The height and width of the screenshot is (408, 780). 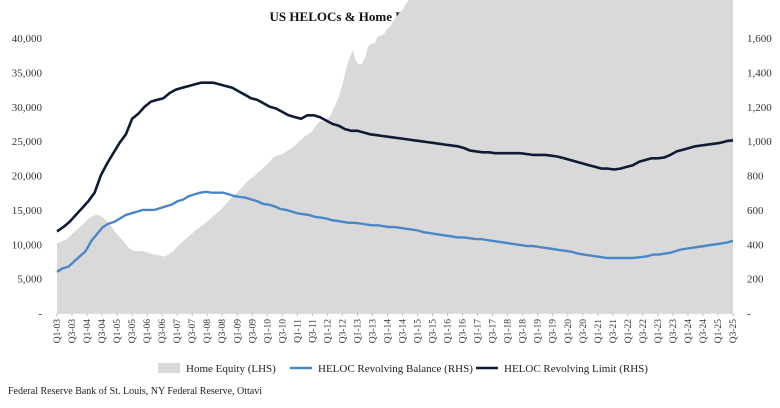 I want to click on x-tick-label: Q3-19, so click(x=554, y=331).